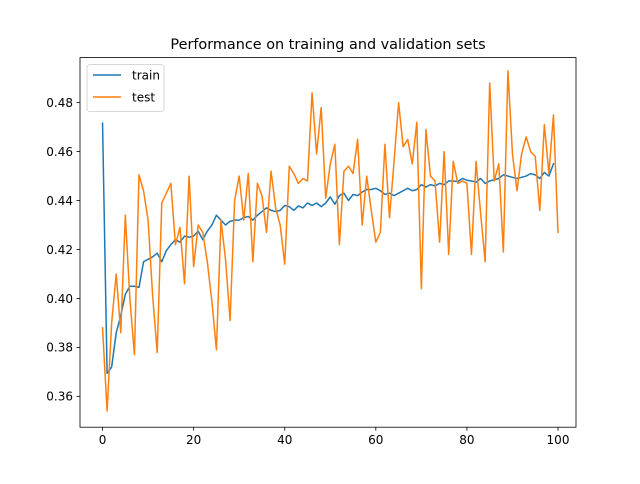 This screenshot has height=484, width=640. I want to click on legend: train test, so click(125, 88).